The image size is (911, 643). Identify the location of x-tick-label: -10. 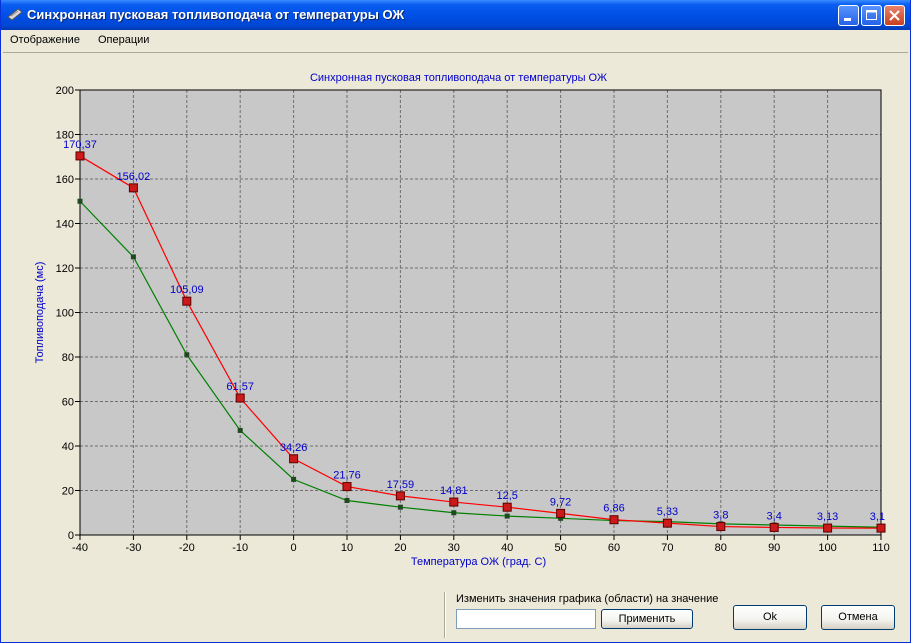
(240, 548).